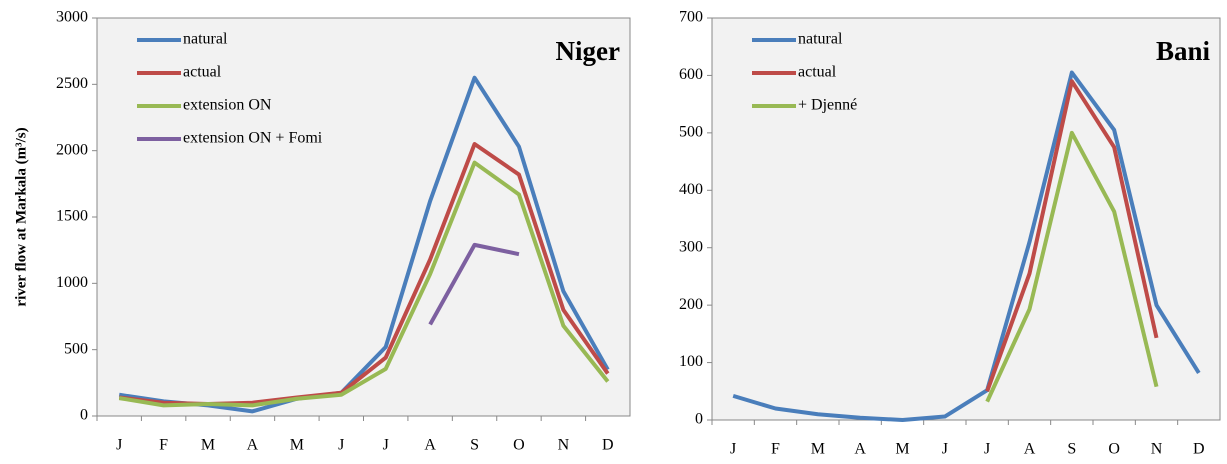 The image size is (1227, 464). What do you see at coordinates (72, 282) in the screenshot?
I see `y-tick-label: 1000` at bounding box center [72, 282].